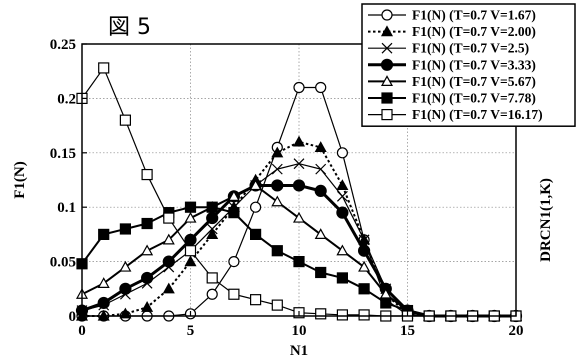  What do you see at coordinates (474, 64) in the screenshot?
I see `legend-label: F1(N) (T=0.7 V=3.33)` at bounding box center [474, 64].